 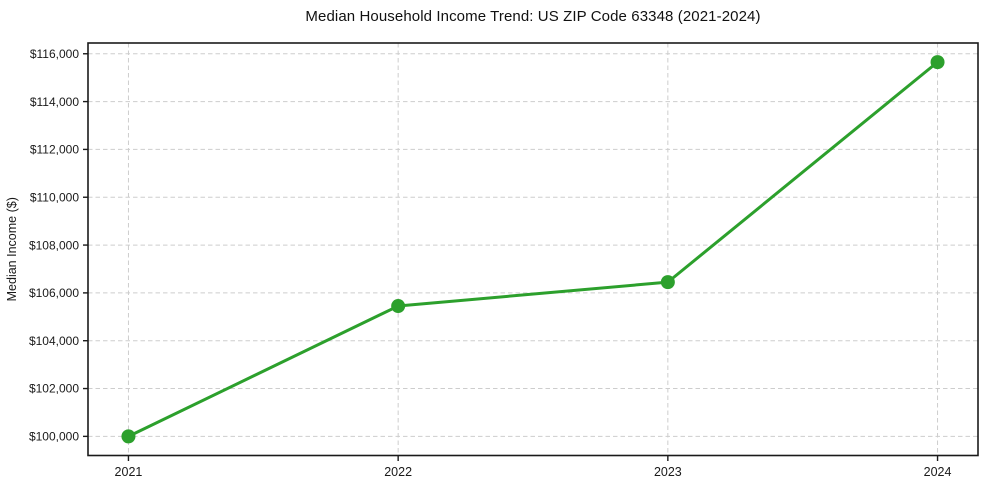 I want to click on y-tick-label: $102,000, so click(x=54, y=389).